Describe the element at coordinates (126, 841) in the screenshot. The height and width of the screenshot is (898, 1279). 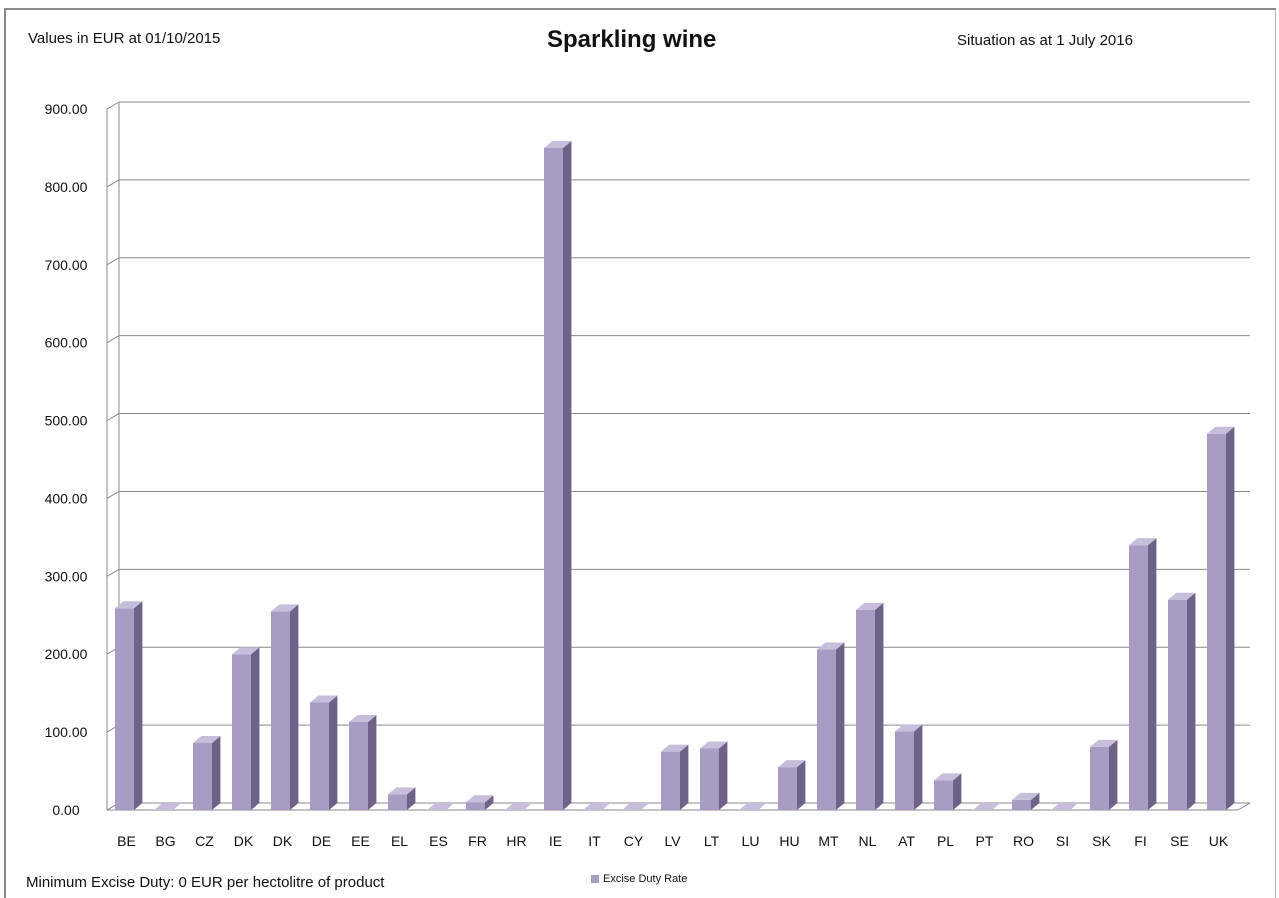
I see `x-tick-label: BE` at that location.